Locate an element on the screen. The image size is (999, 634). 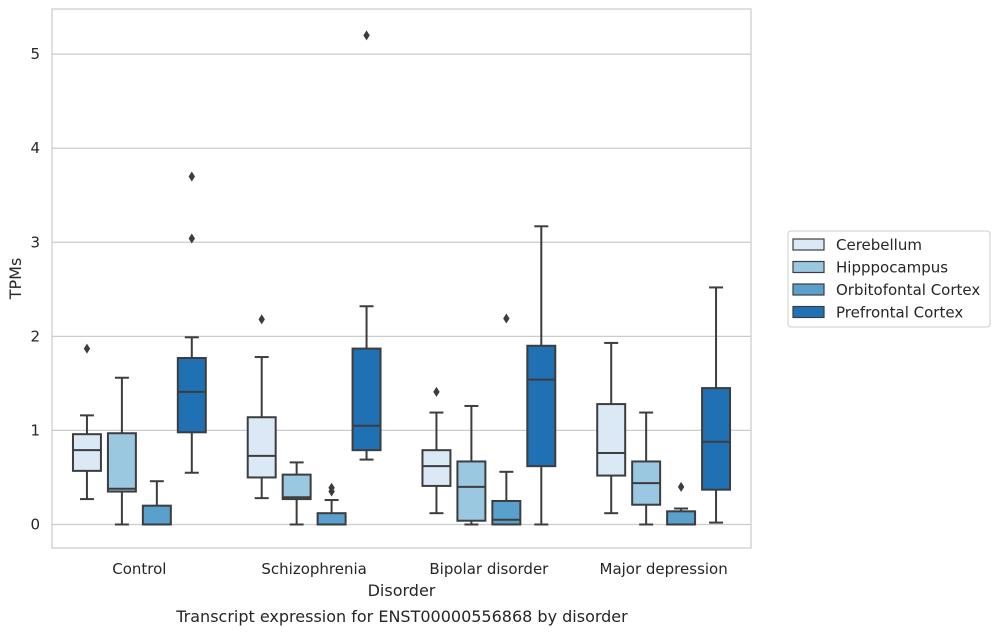
y-tick-label: 5 is located at coordinates (35, 54).